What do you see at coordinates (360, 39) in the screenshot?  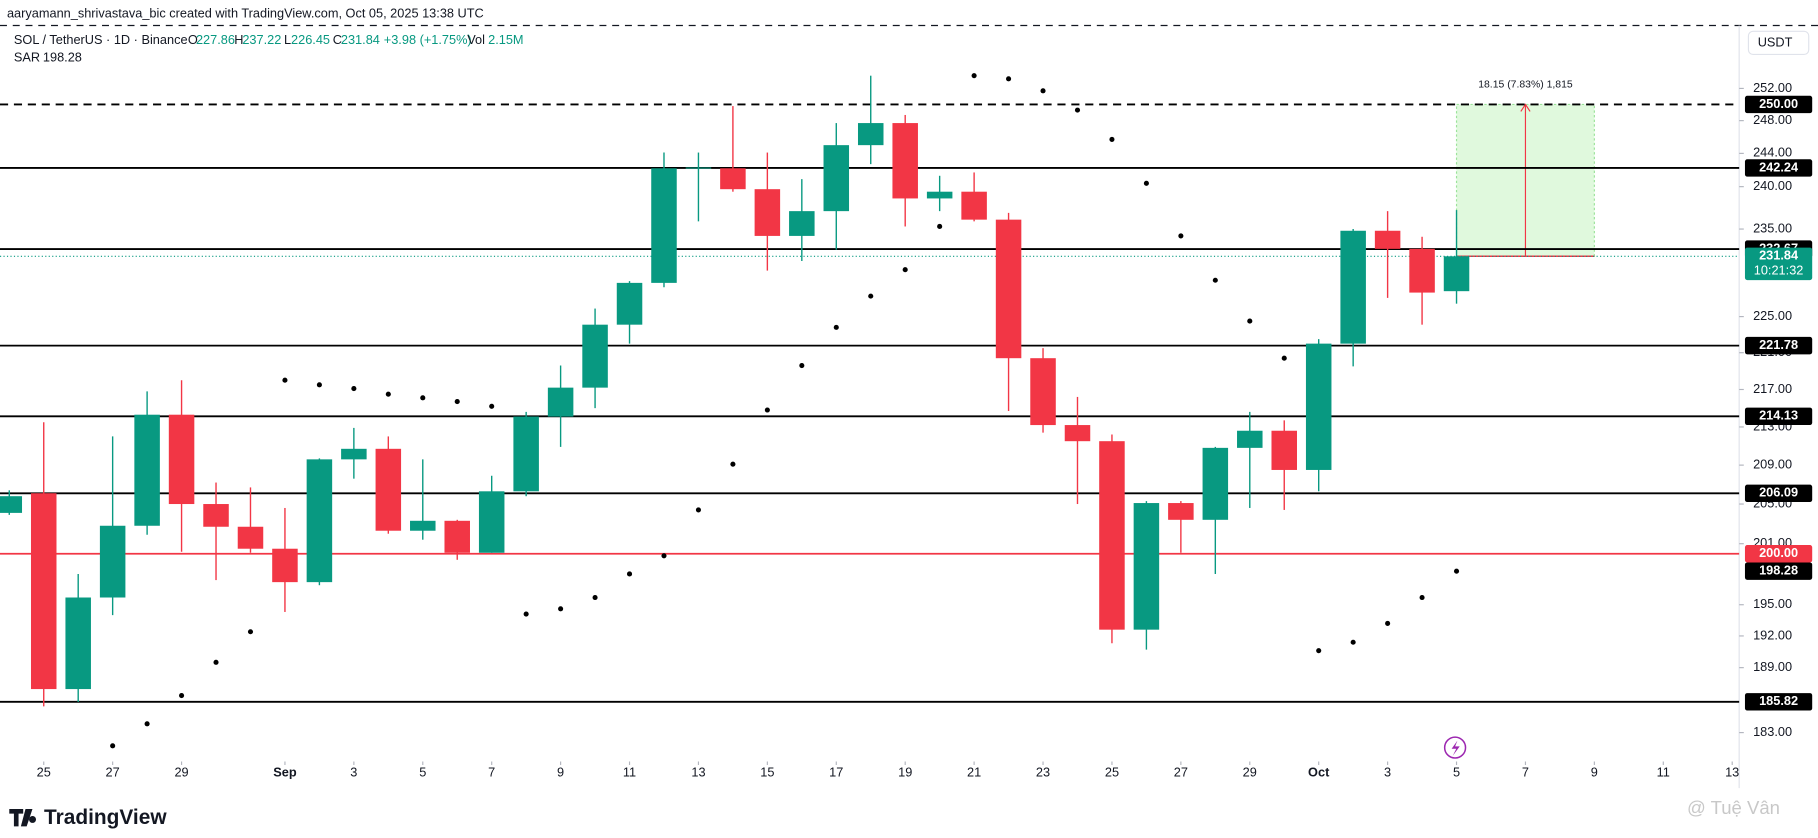 I see `close-value: 231.84` at bounding box center [360, 39].